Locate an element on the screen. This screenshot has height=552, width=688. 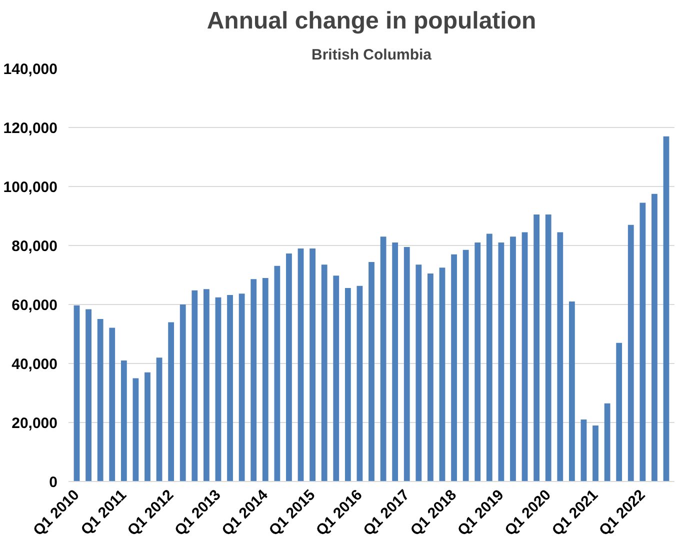
y-tick-label: 100,000 is located at coordinates (30, 187).